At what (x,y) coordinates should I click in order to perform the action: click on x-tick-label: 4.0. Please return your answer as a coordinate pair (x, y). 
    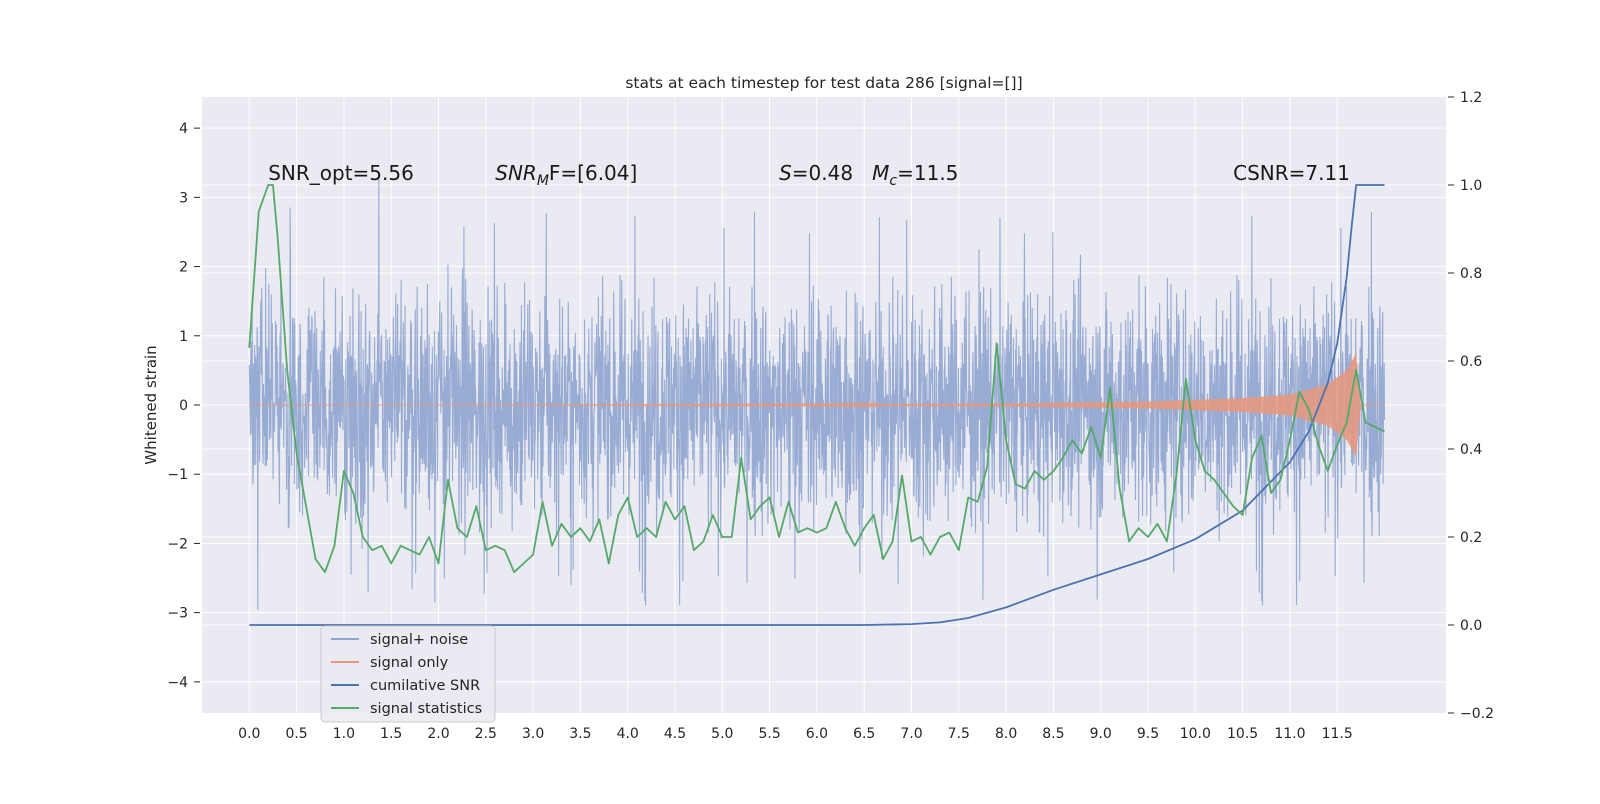
    Looking at the image, I should click on (628, 734).